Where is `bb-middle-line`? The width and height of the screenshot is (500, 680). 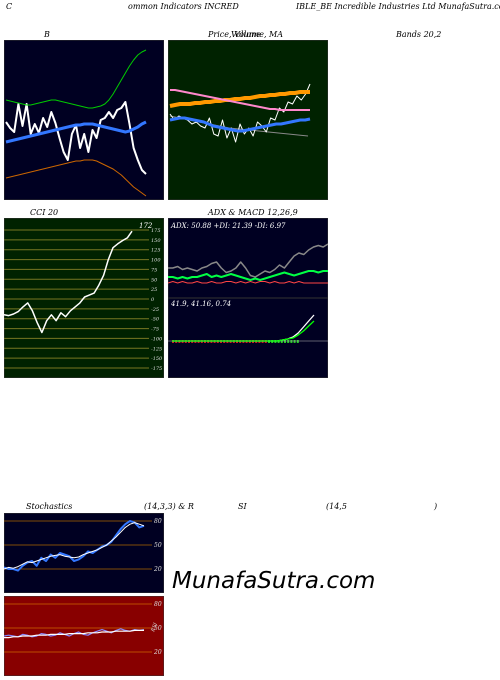
bb-middle-line is located at coordinates (76, 132).